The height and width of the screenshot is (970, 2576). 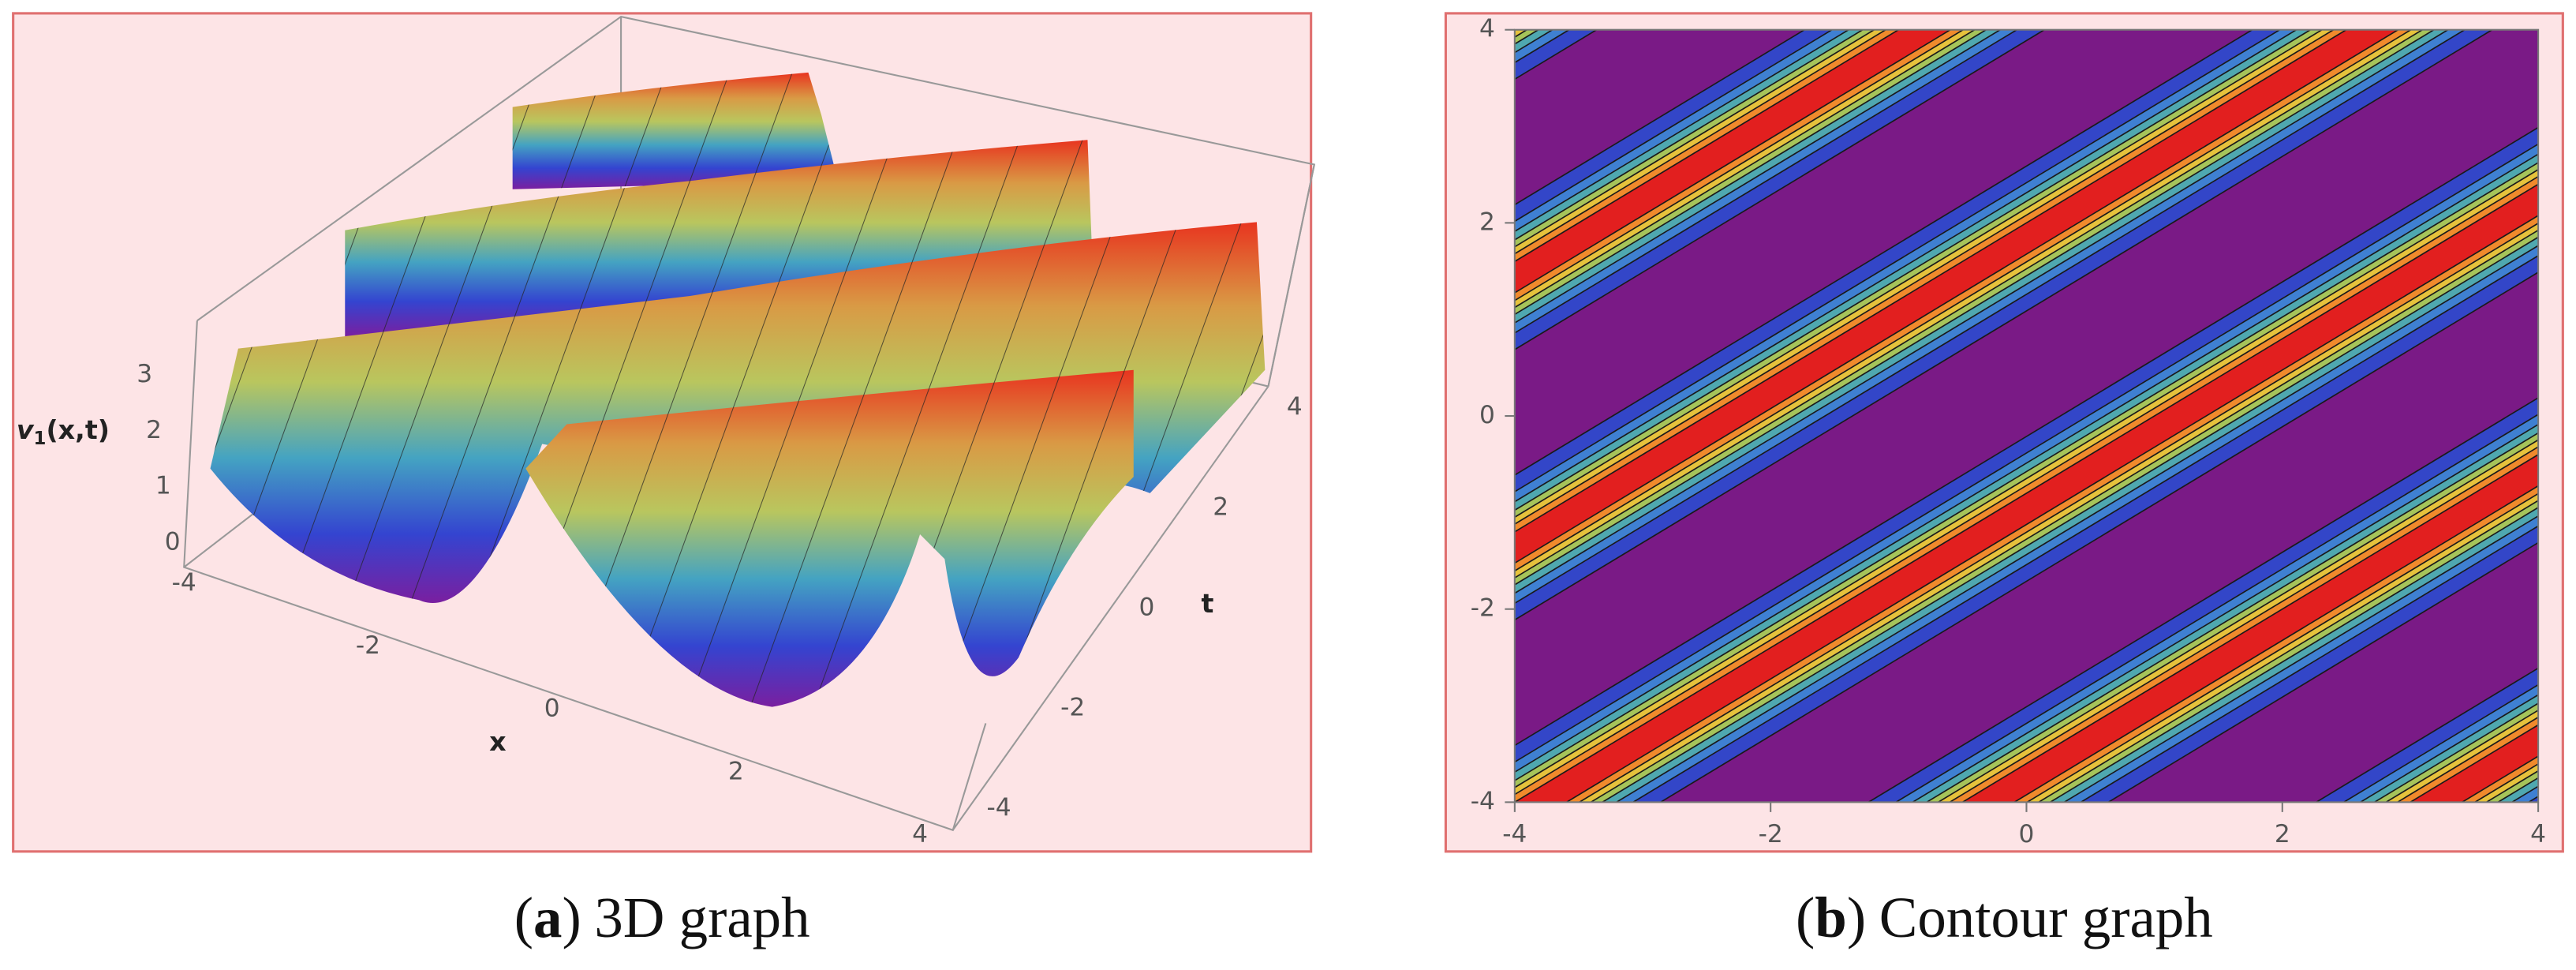 I want to click on caption-text: Contour graph, so click(x=2046, y=917).